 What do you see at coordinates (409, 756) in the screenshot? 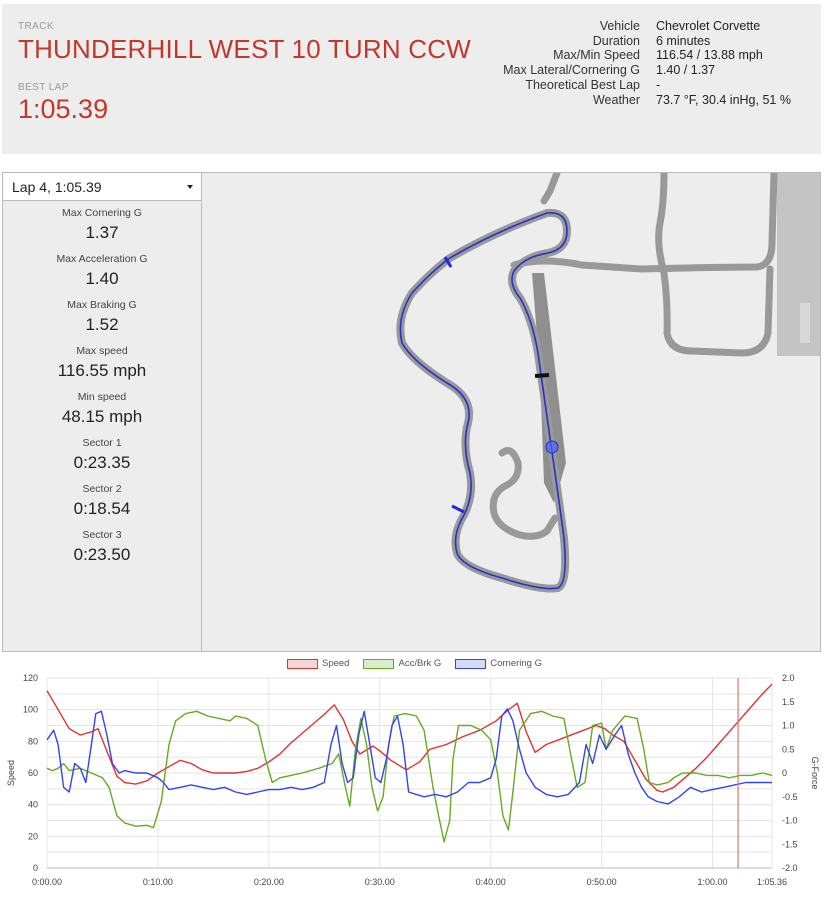
I see `series-line-cornering-g` at bounding box center [409, 756].